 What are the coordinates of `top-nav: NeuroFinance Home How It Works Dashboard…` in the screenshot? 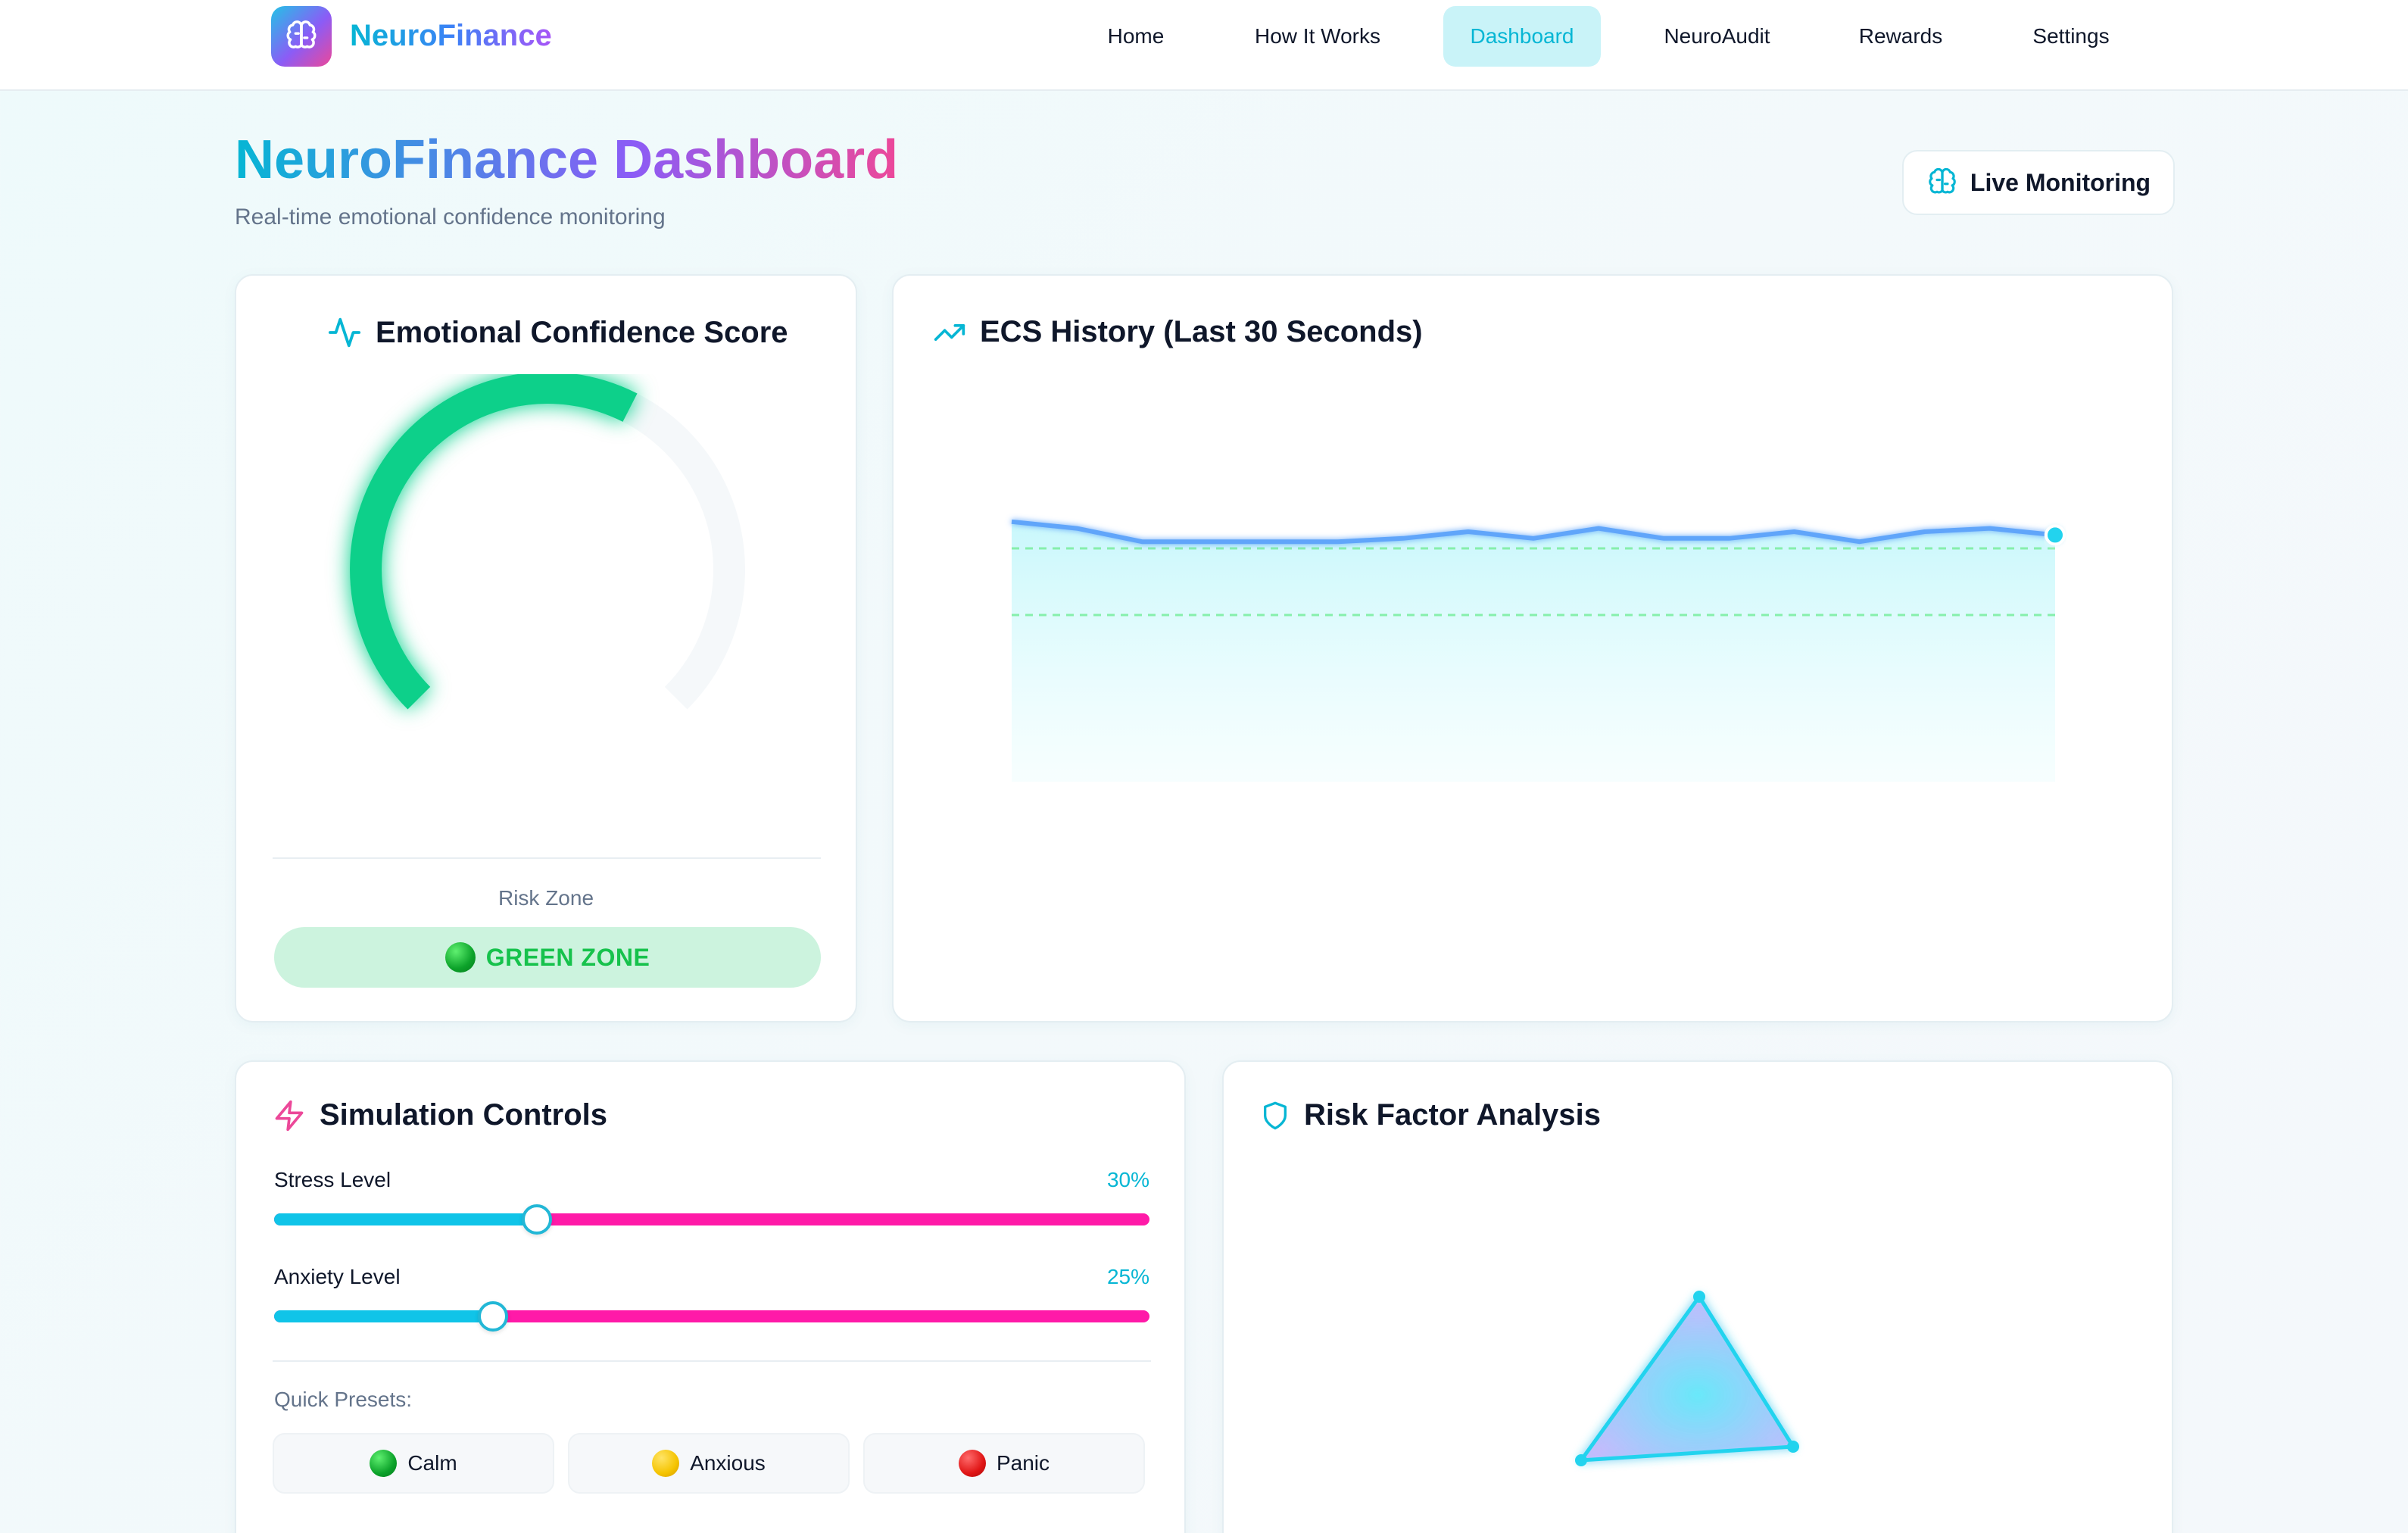 It's located at (1204, 45).